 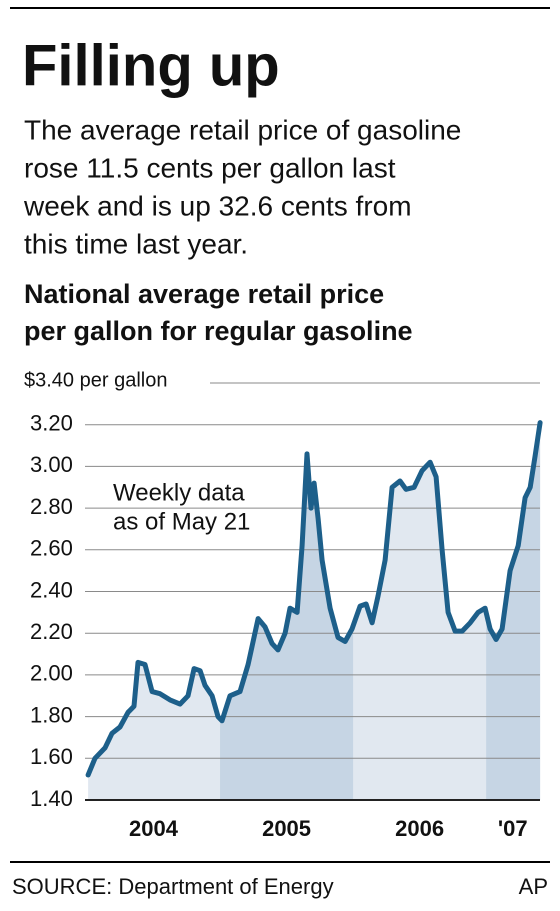 I want to click on y-tick-label: 2.80, so click(x=51, y=506).